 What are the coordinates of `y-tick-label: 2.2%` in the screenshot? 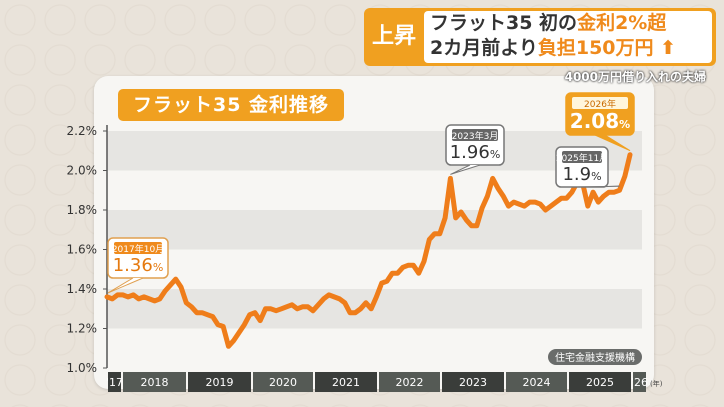 It's located at (82, 131).